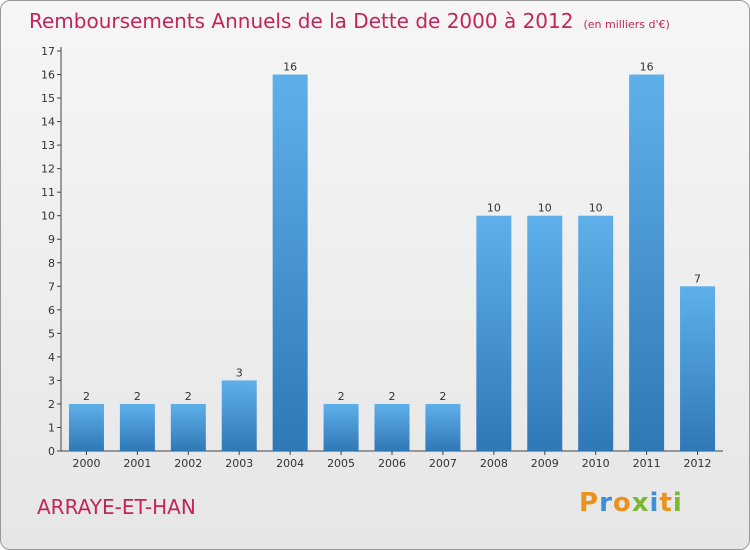  What do you see at coordinates (596, 463) in the screenshot?
I see `x-tick-label: 2010` at bounding box center [596, 463].